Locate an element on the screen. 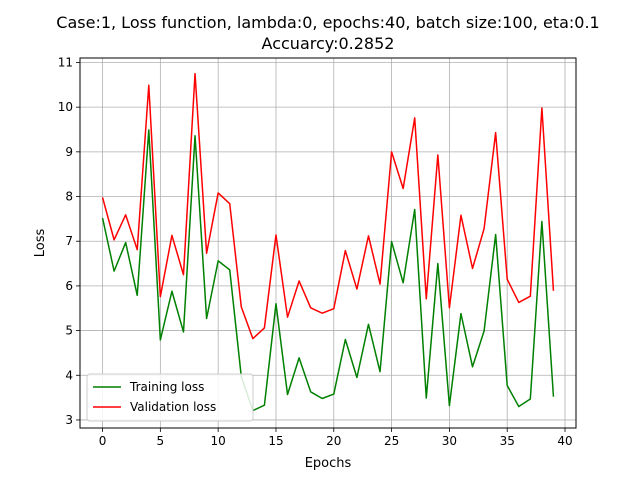 This screenshot has width=640, height=480. y-tick-label: 9 is located at coordinates (69, 152).